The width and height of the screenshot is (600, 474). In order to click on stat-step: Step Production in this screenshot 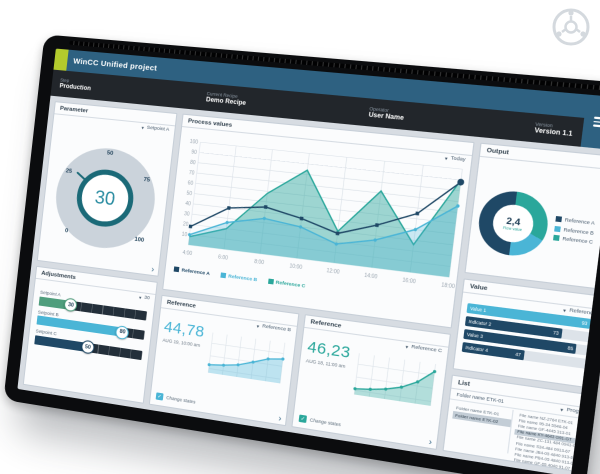, I will do `click(75, 84)`.